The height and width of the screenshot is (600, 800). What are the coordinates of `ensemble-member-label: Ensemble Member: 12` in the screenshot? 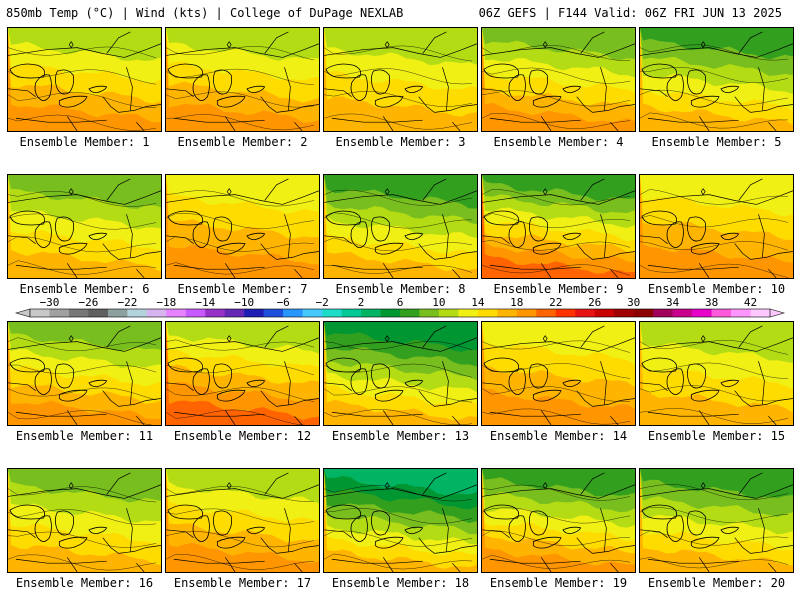 It's located at (242, 436).